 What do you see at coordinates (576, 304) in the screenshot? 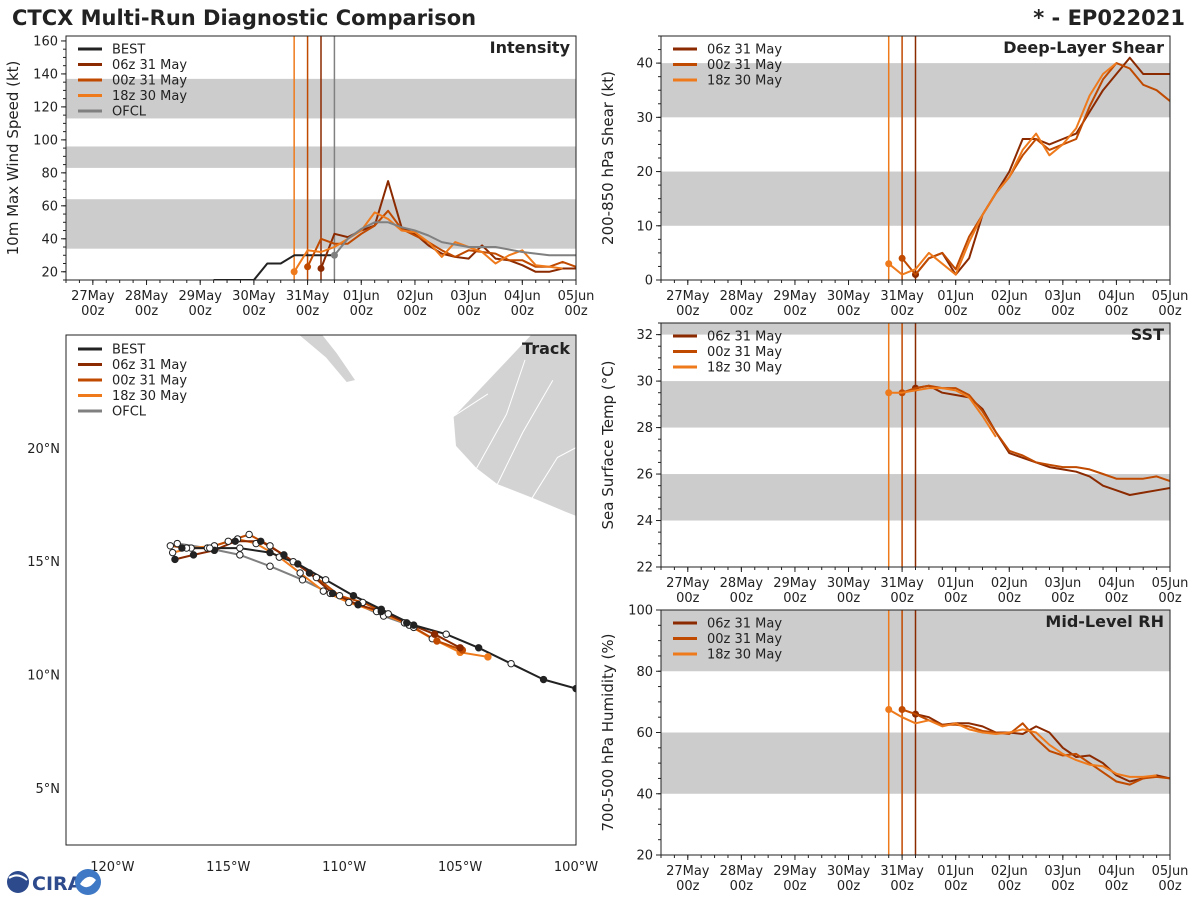
I see `x-tick-label: 05Jun 00z` at bounding box center [576, 304].